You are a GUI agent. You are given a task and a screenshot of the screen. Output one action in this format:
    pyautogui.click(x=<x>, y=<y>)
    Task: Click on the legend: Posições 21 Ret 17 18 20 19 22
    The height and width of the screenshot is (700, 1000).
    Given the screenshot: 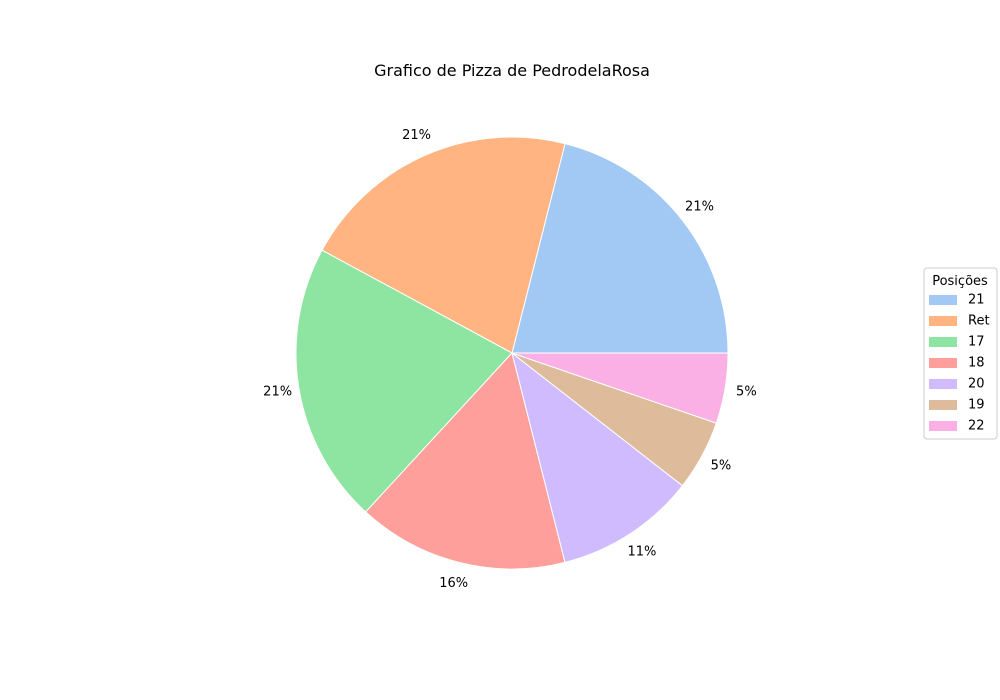 What is the action you would take?
    pyautogui.click(x=960, y=353)
    